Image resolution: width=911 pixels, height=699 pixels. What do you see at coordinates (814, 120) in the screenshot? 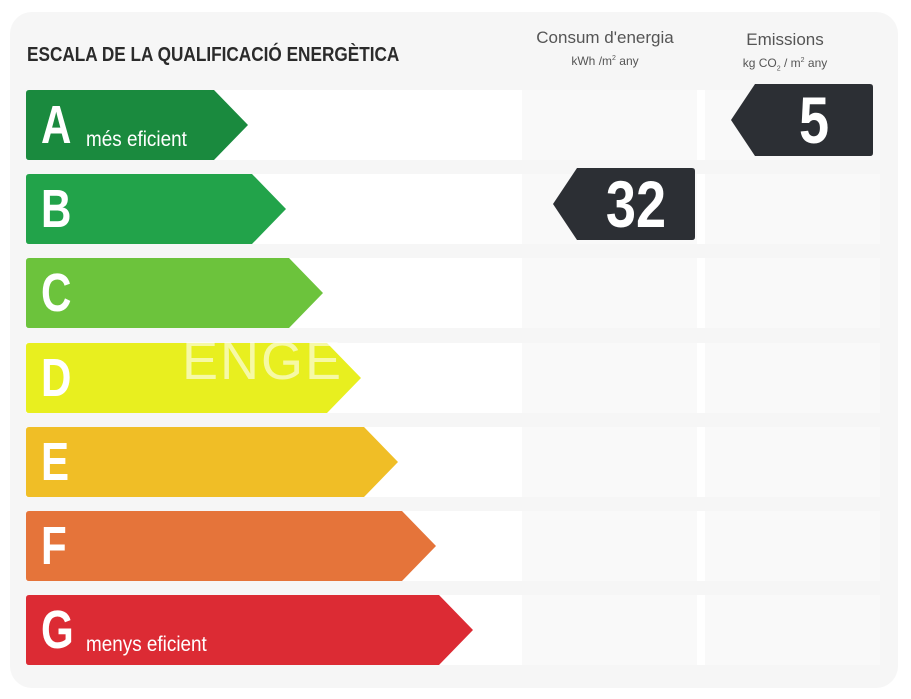
I see `emissions-badge-value: 5` at bounding box center [814, 120].